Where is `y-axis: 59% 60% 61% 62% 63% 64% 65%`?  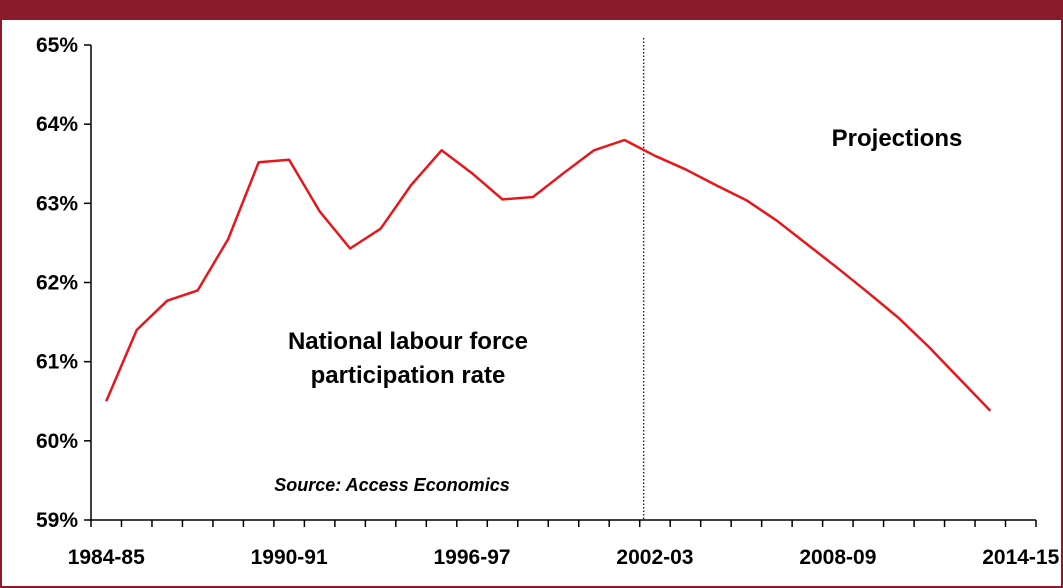 y-axis: 59% 60% 61% 62% 63% 64% 65% is located at coordinates (64, 283).